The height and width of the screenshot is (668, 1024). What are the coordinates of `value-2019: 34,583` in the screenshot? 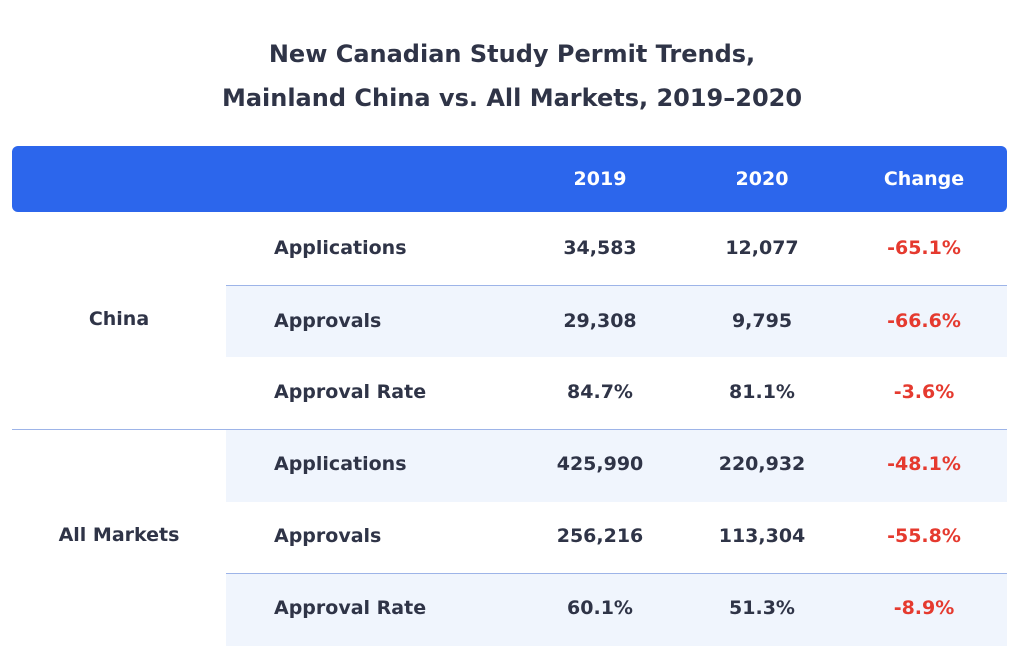 It's located at (600, 248).